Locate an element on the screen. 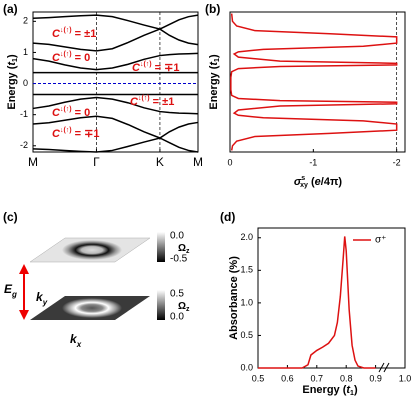 The image size is (415, 398). x-tick-label: 0.9 is located at coordinates (375, 378).